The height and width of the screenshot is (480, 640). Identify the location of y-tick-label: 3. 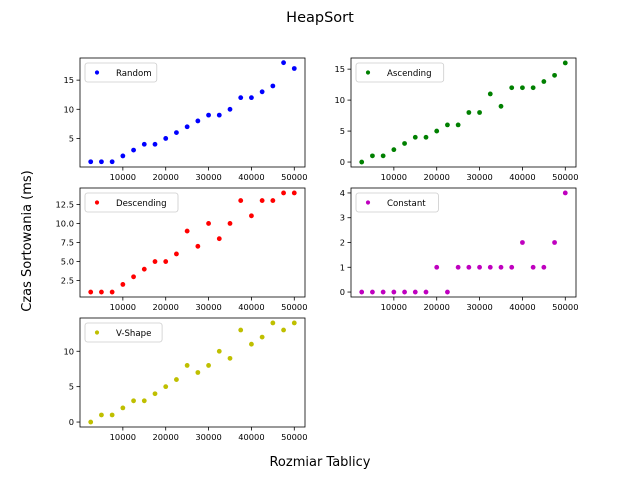
(342, 218).